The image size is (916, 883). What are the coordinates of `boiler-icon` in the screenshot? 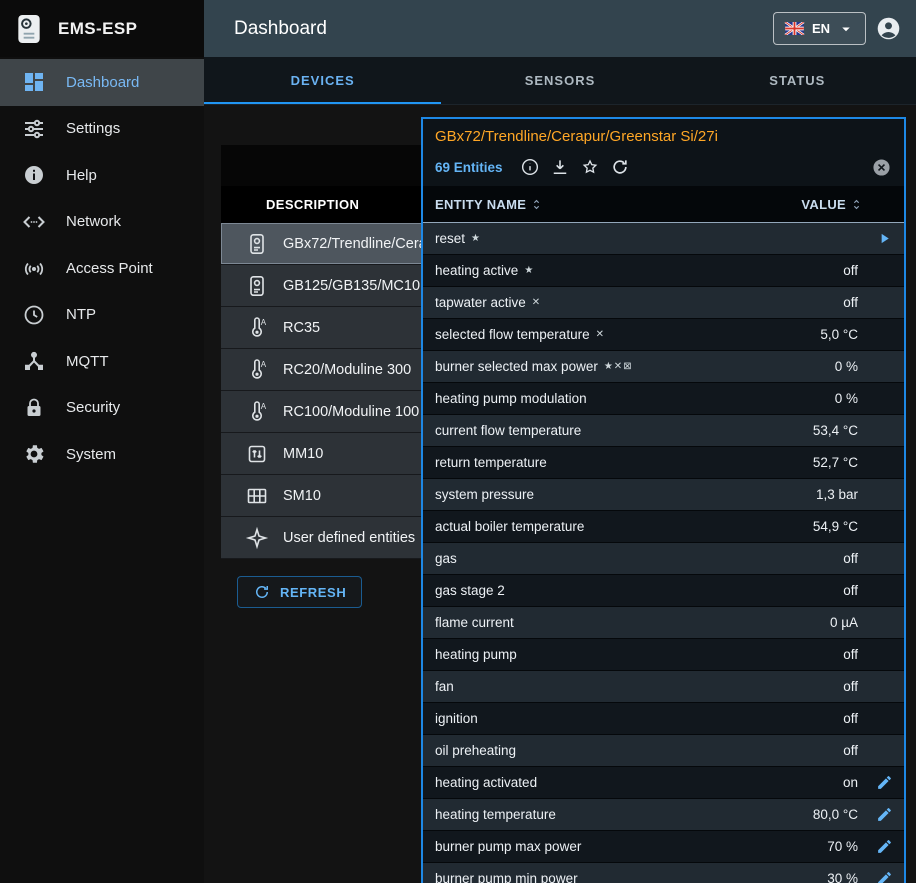 It's located at (257, 286).